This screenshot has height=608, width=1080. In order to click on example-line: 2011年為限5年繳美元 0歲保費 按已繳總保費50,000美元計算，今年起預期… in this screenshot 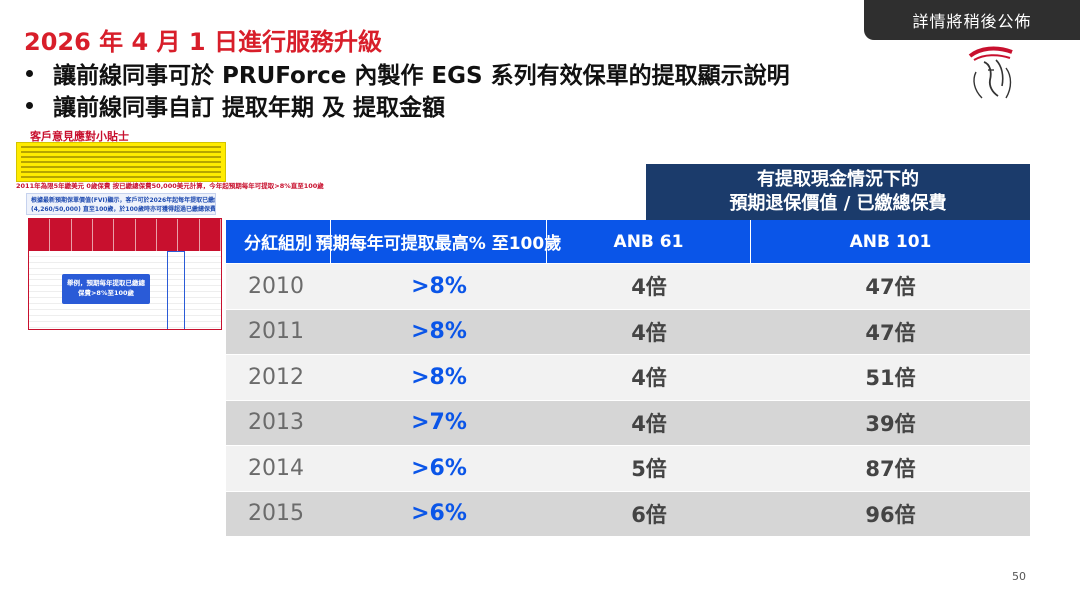, I will do `click(170, 186)`.